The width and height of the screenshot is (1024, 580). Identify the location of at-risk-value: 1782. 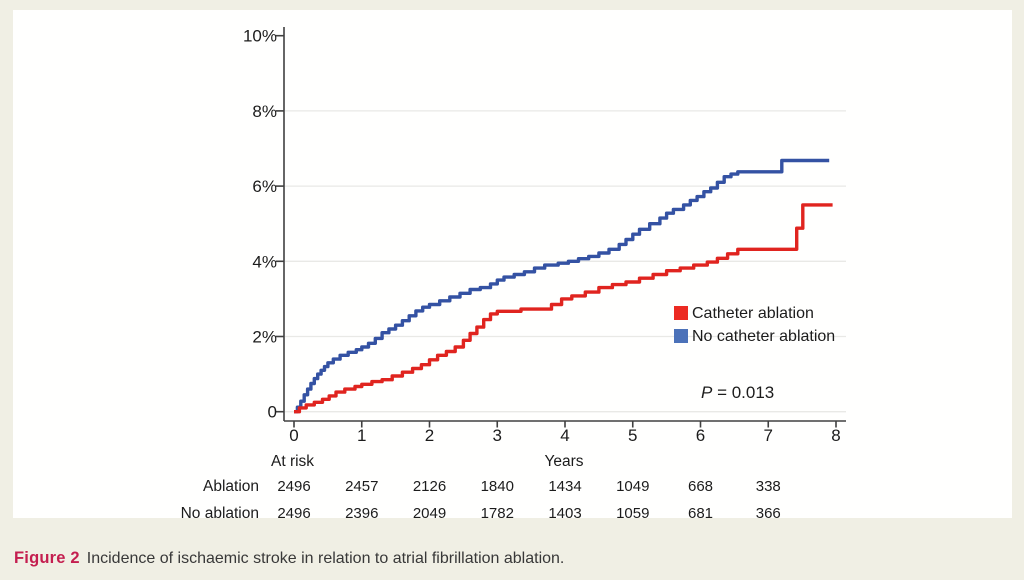
(497, 513).